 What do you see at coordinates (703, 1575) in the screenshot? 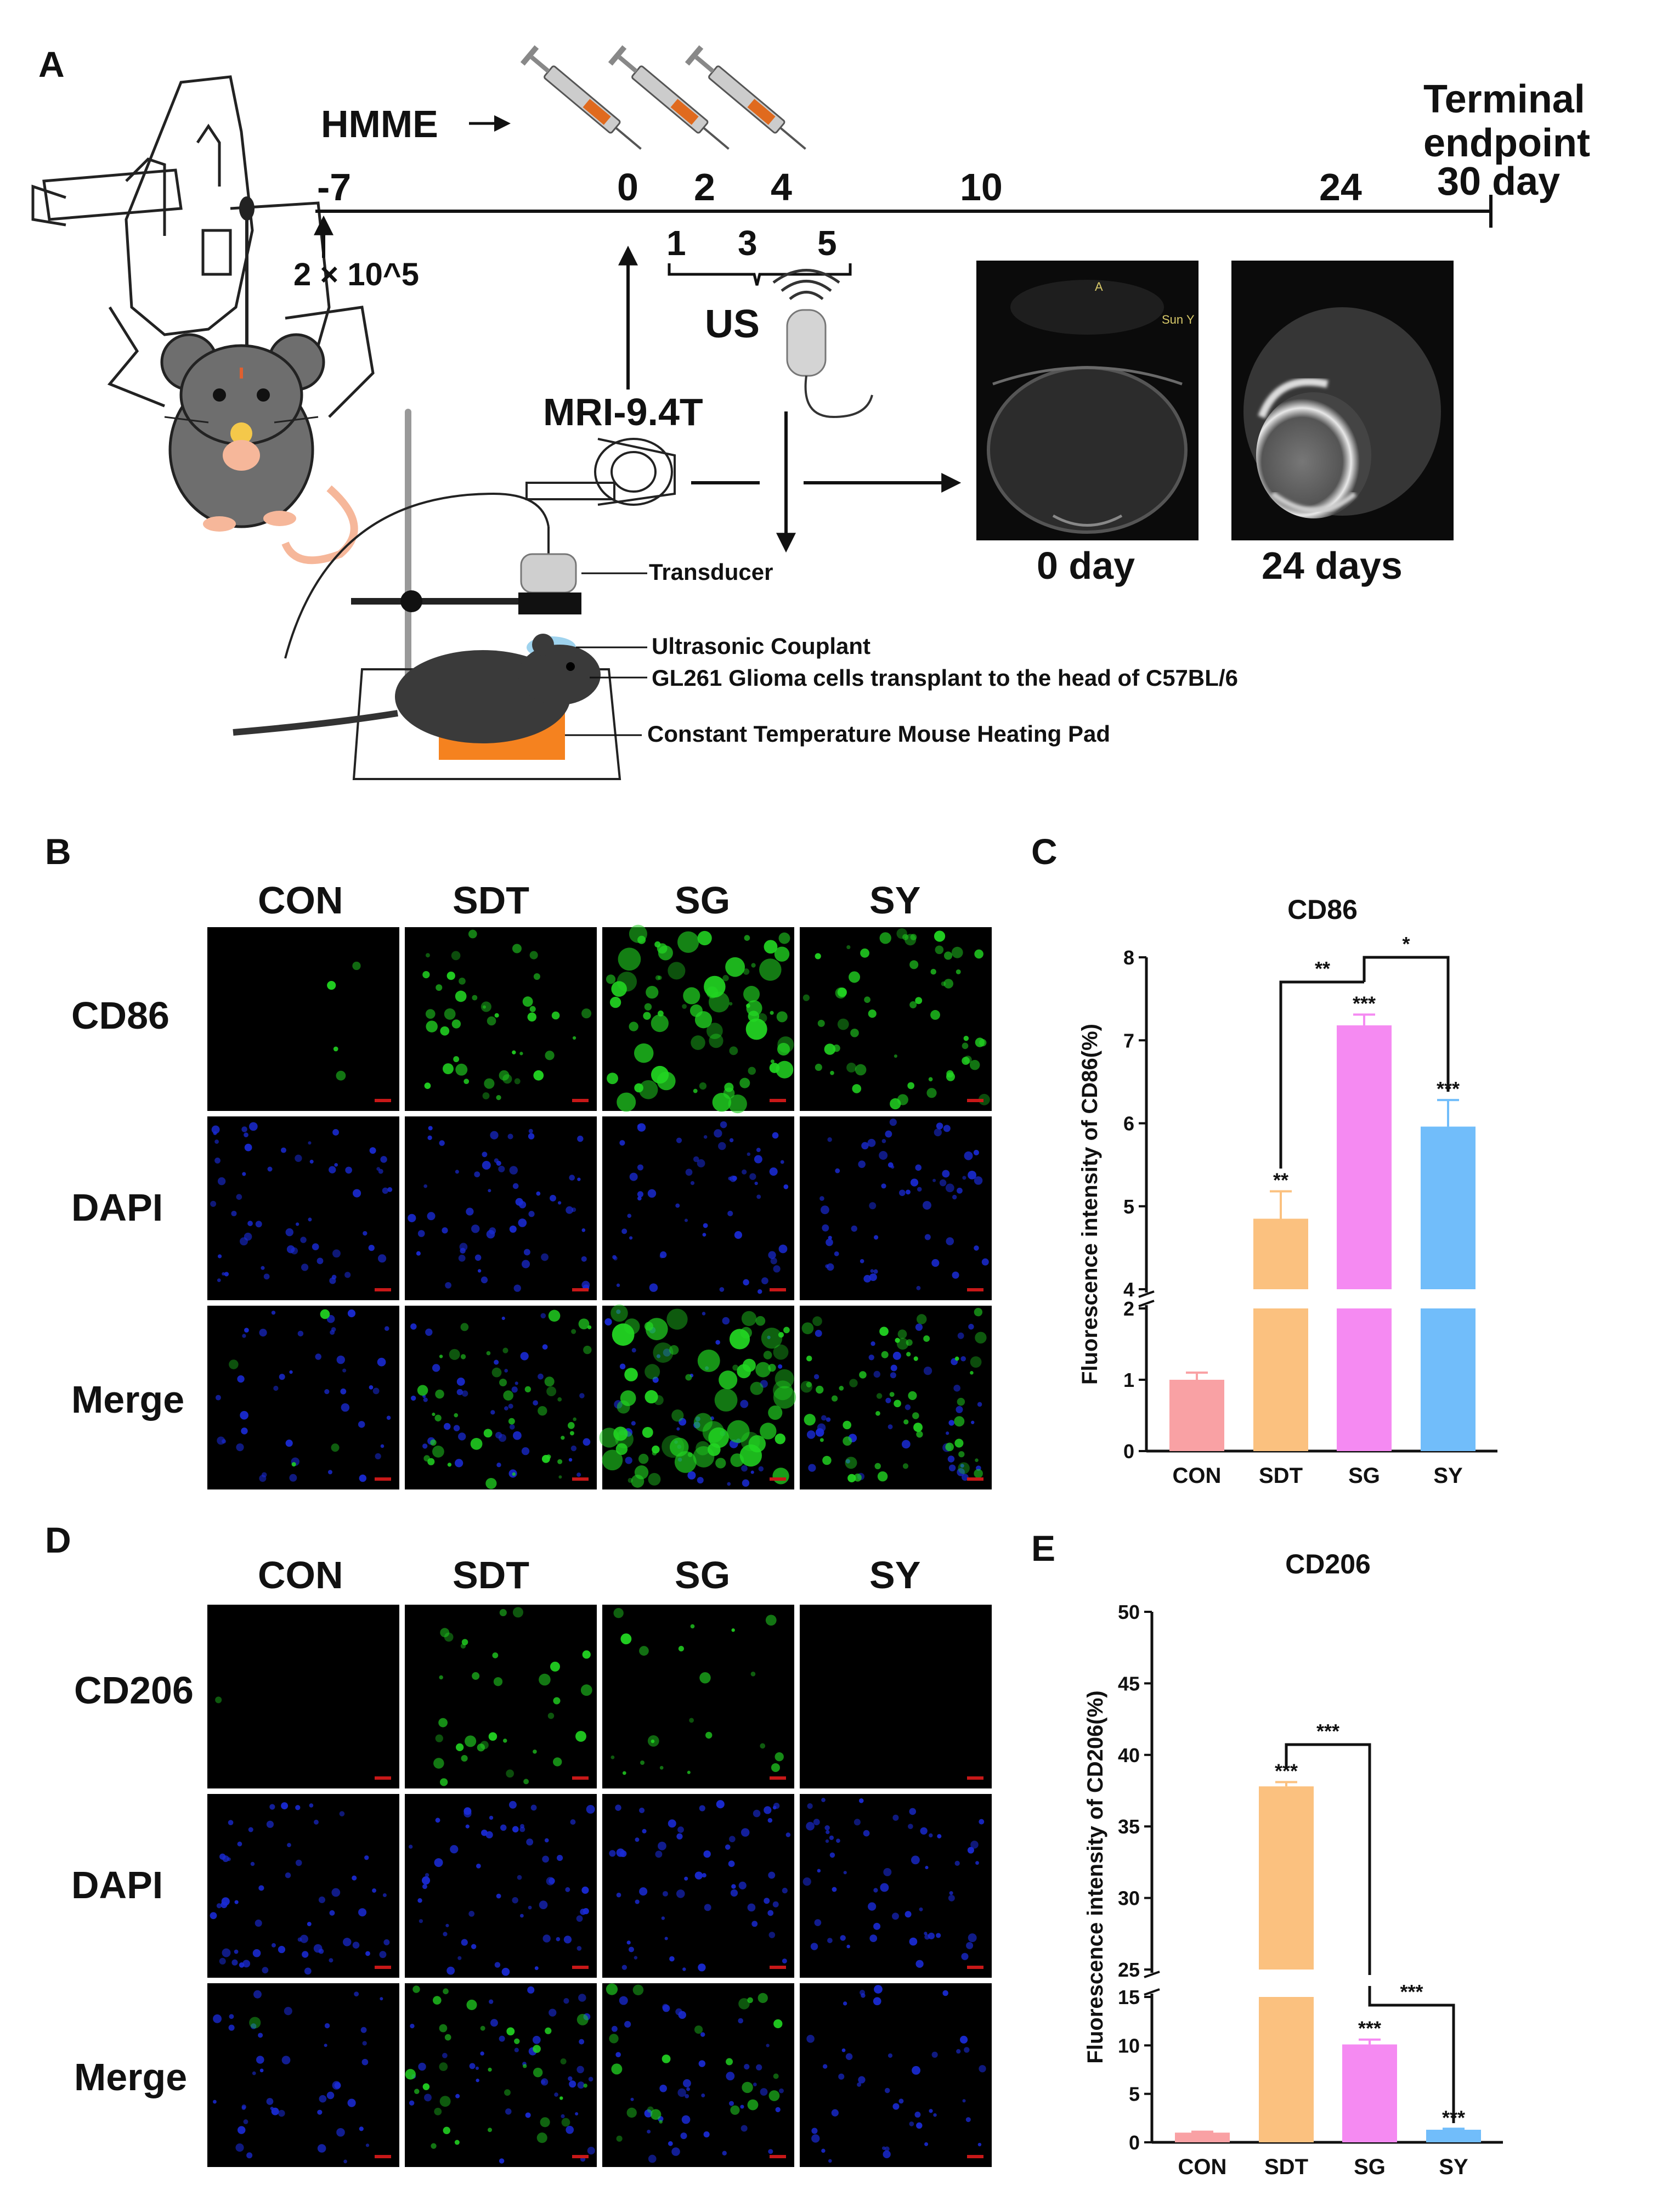
I see `d-col-sg: SG` at bounding box center [703, 1575].